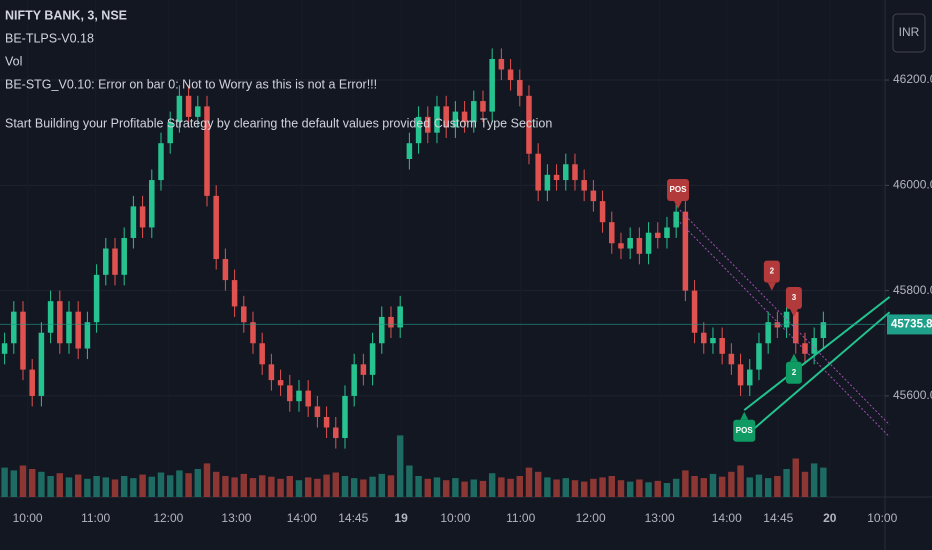 This screenshot has width=932, height=550. I want to click on x-tick-label: 14:45, so click(778, 518).